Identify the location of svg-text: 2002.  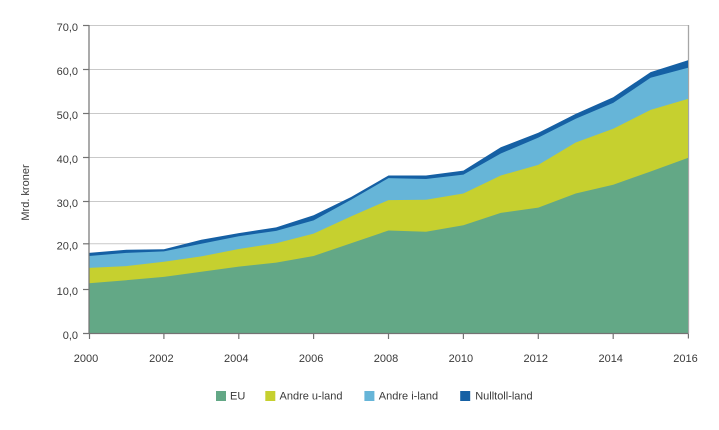
(161, 359).